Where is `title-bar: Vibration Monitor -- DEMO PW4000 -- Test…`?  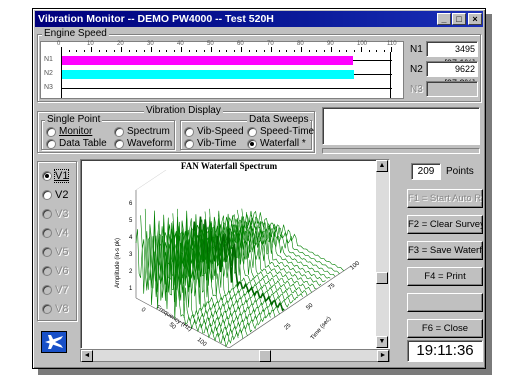 title-bar: Vibration Monitor -- DEMO PW4000 -- Test… is located at coordinates (259, 19).